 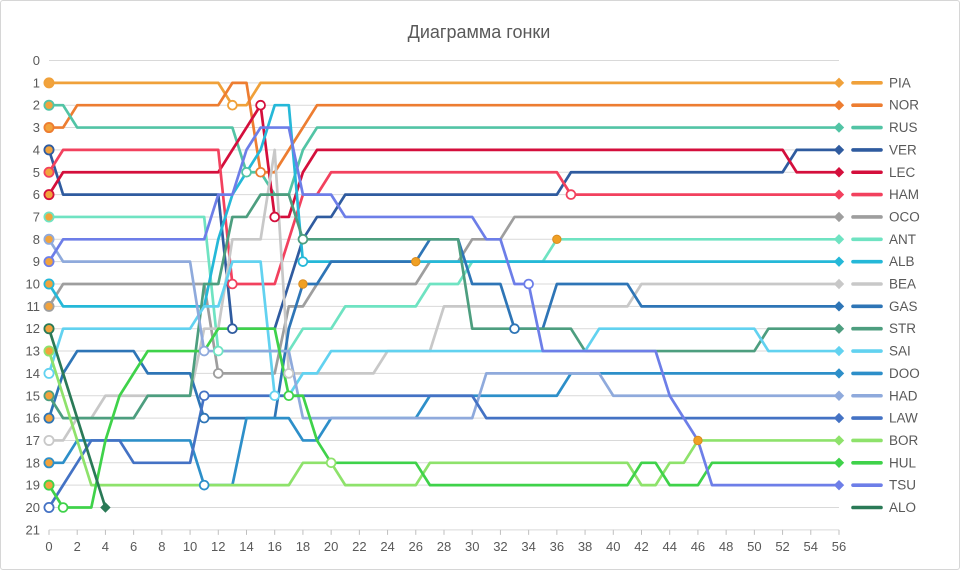 What do you see at coordinates (232, 284) in the screenshot?
I see `pit-marker-HAM` at bounding box center [232, 284].